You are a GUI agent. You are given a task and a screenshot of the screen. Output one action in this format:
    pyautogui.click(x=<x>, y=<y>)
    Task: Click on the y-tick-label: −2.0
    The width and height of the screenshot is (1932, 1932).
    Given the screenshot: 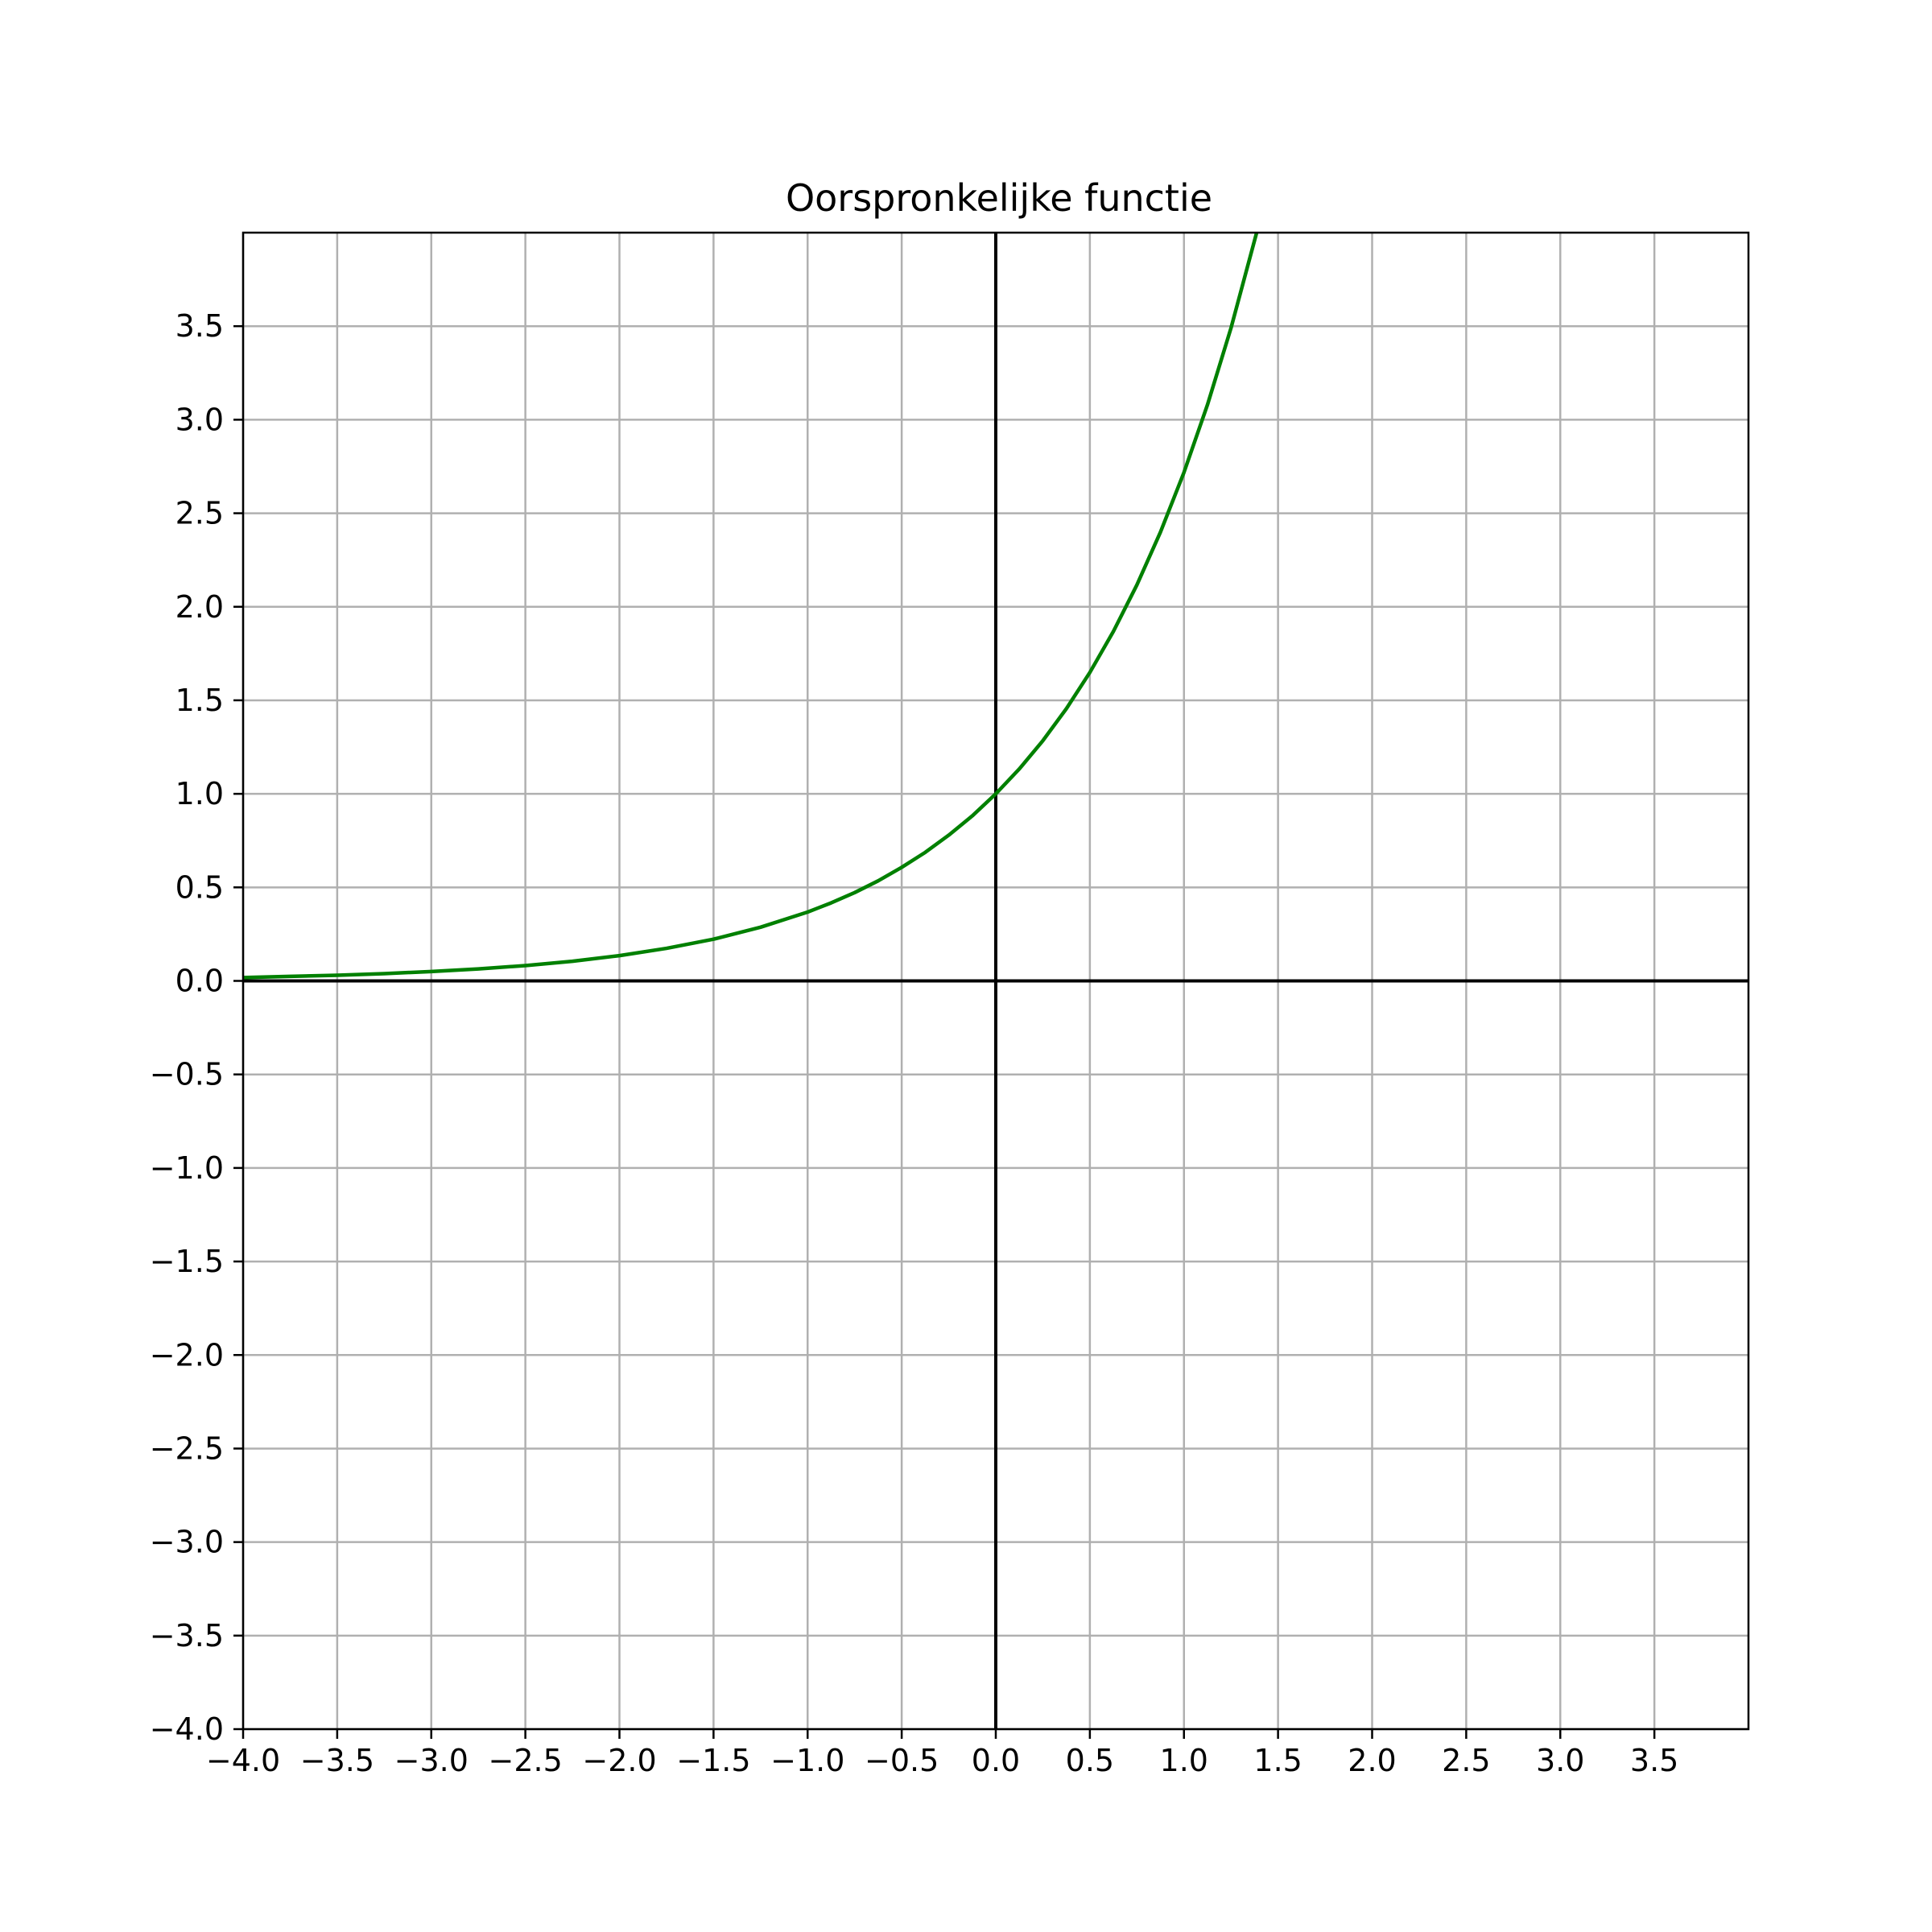 What is the action you would take?
    pyautogui.click(x=187, y=1355)
    